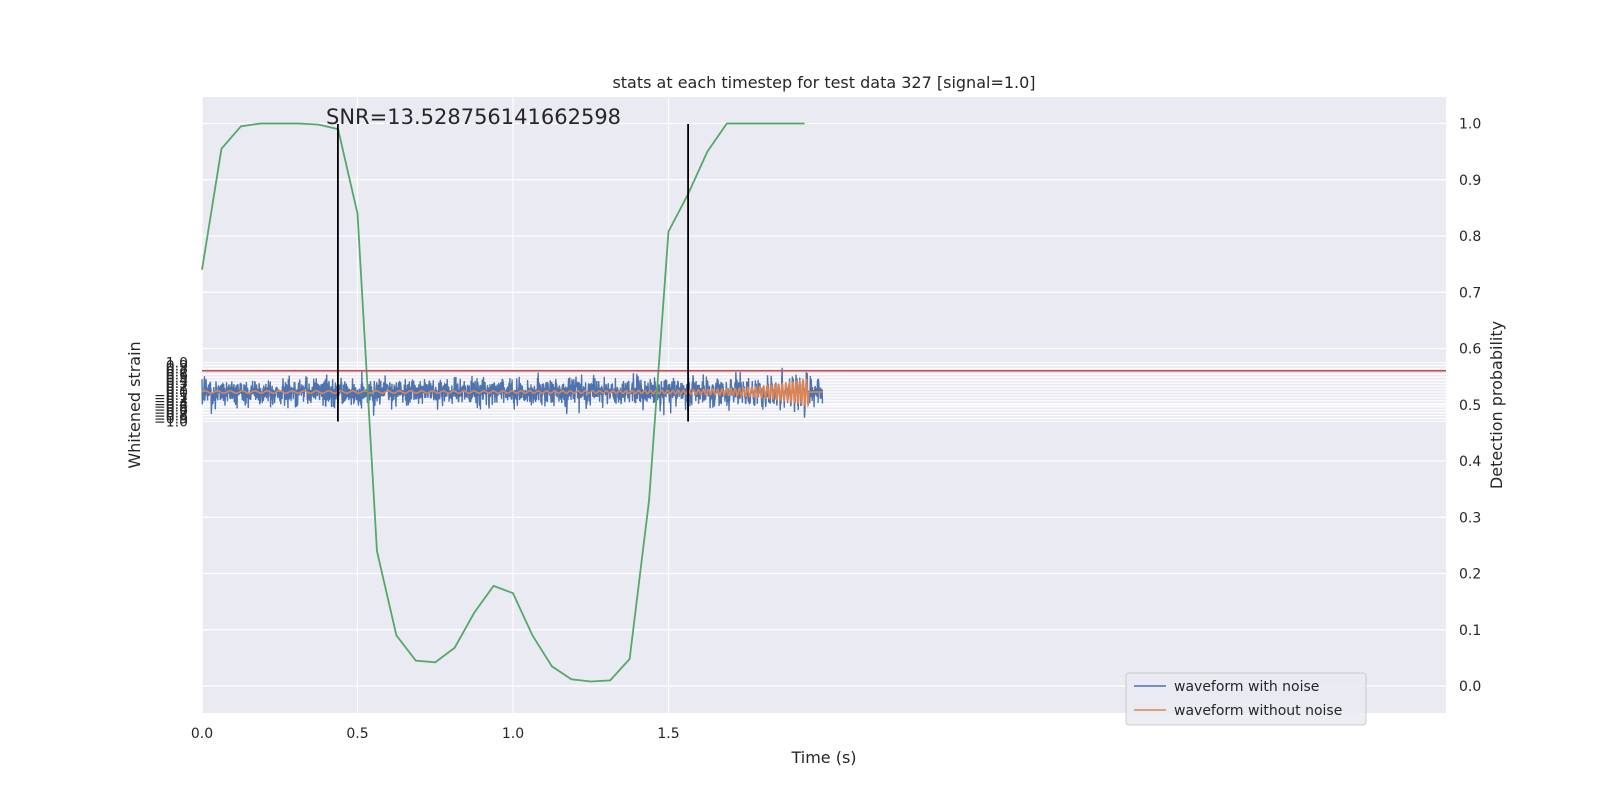 The image size is (1600, 800). What do you see at coordinates (177, 381) in the screenshot?
I see `y-tick-label: 0.4` at bounding box center [177, 381].